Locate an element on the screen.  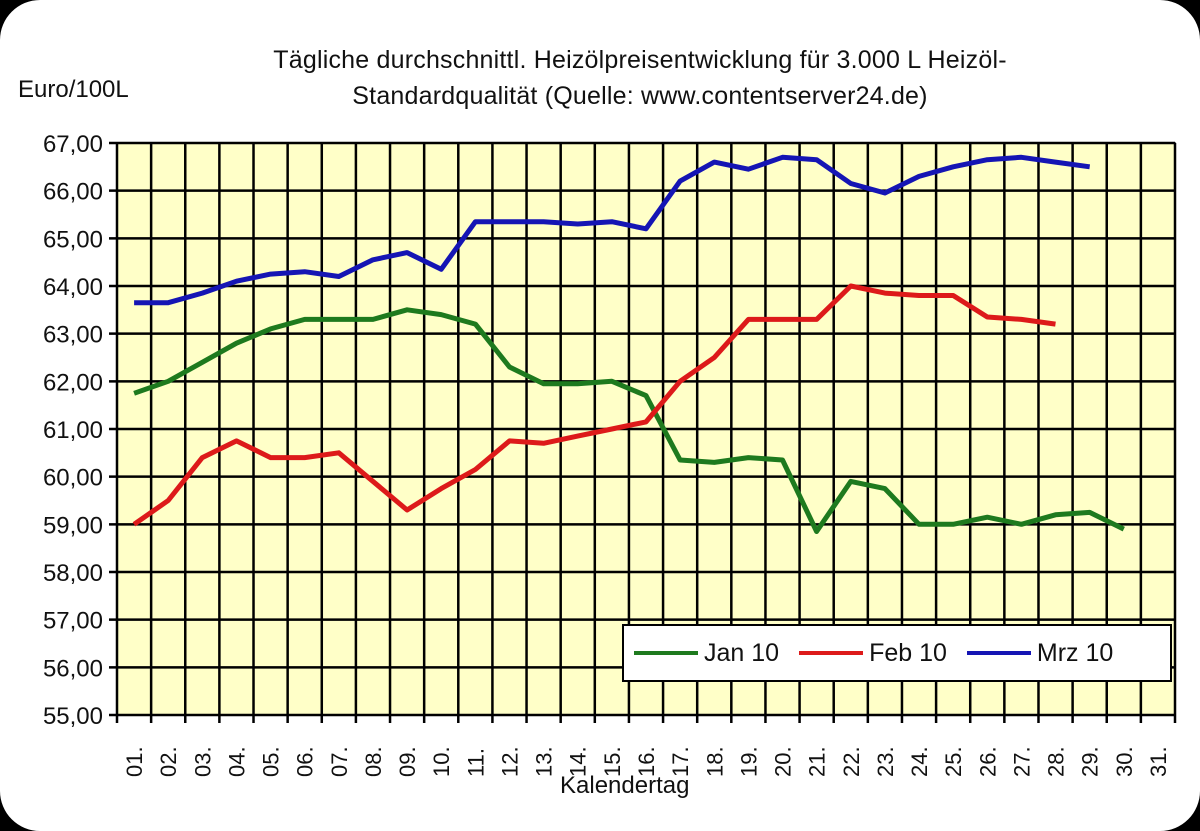
x-tick-label: 25. is located at coordinates (953, 761).